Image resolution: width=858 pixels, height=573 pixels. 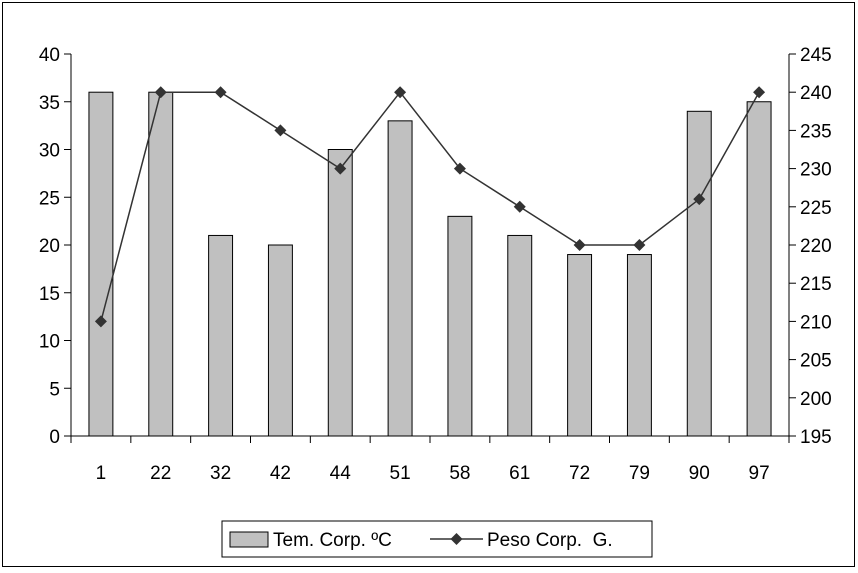 What do you see at coordinates (816, 361) in the screenshot?
I see `right-tick-label: 205` at bounding box center [816, 361].